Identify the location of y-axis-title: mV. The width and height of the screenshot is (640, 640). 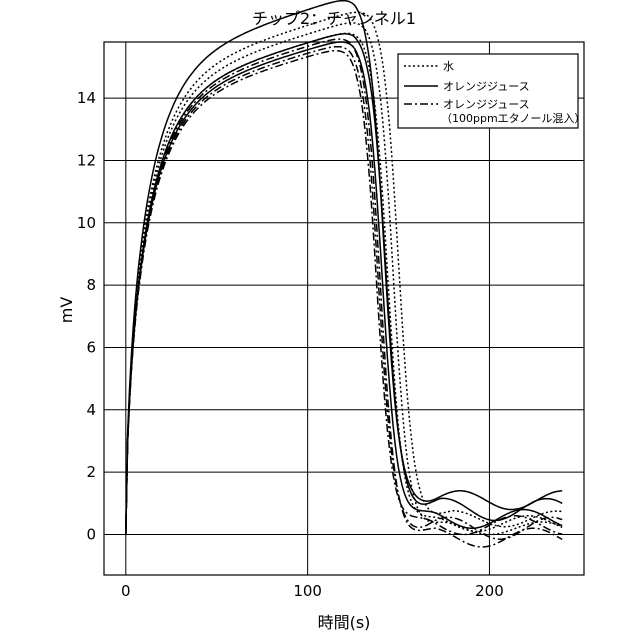
(66, 310).